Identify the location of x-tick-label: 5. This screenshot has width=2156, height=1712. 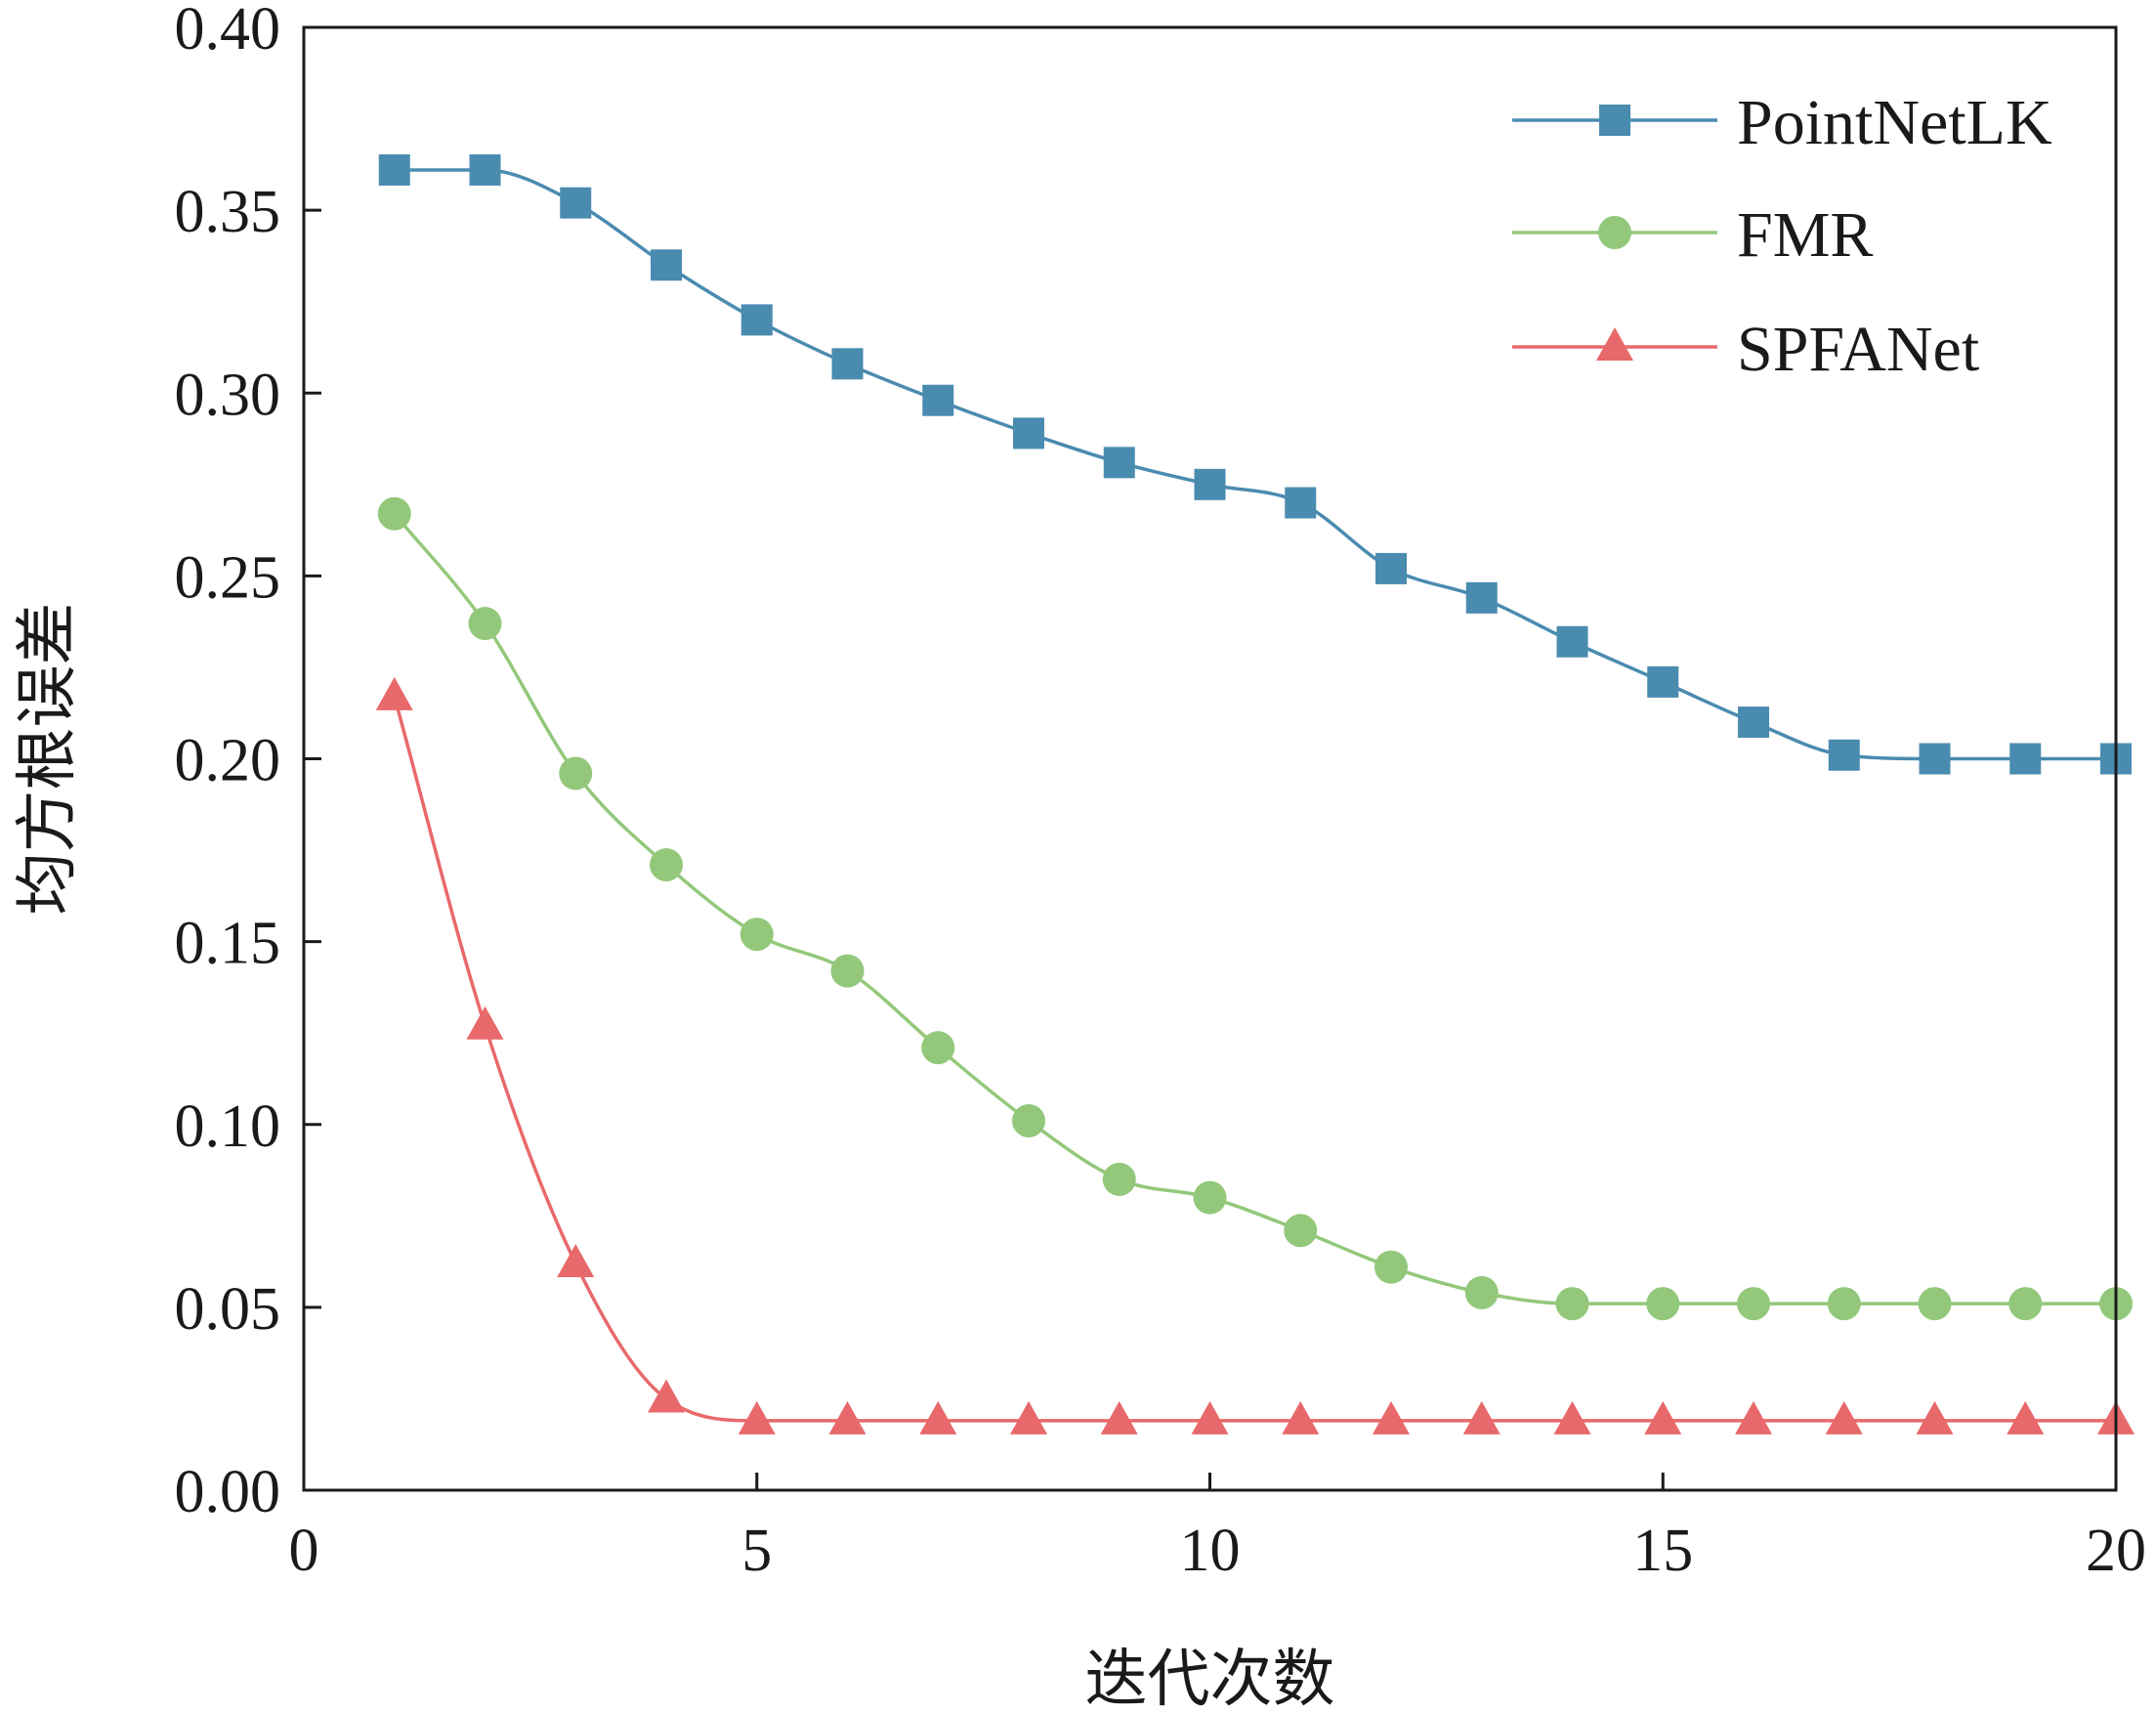
(756, 1551).